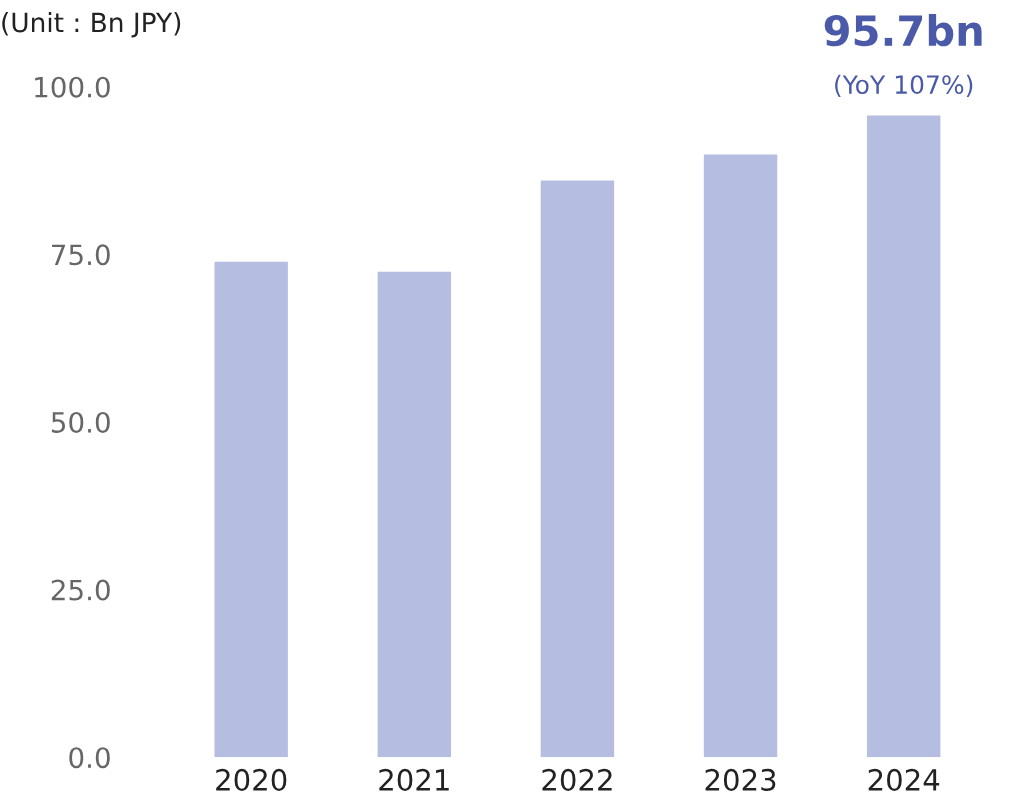 The height and width of the screenshot is (803, 1022). What do you see at coordinates (72, 87) in the screenshot?
I see `y-tick-label: 100.0` at bounding box center [72, 87].